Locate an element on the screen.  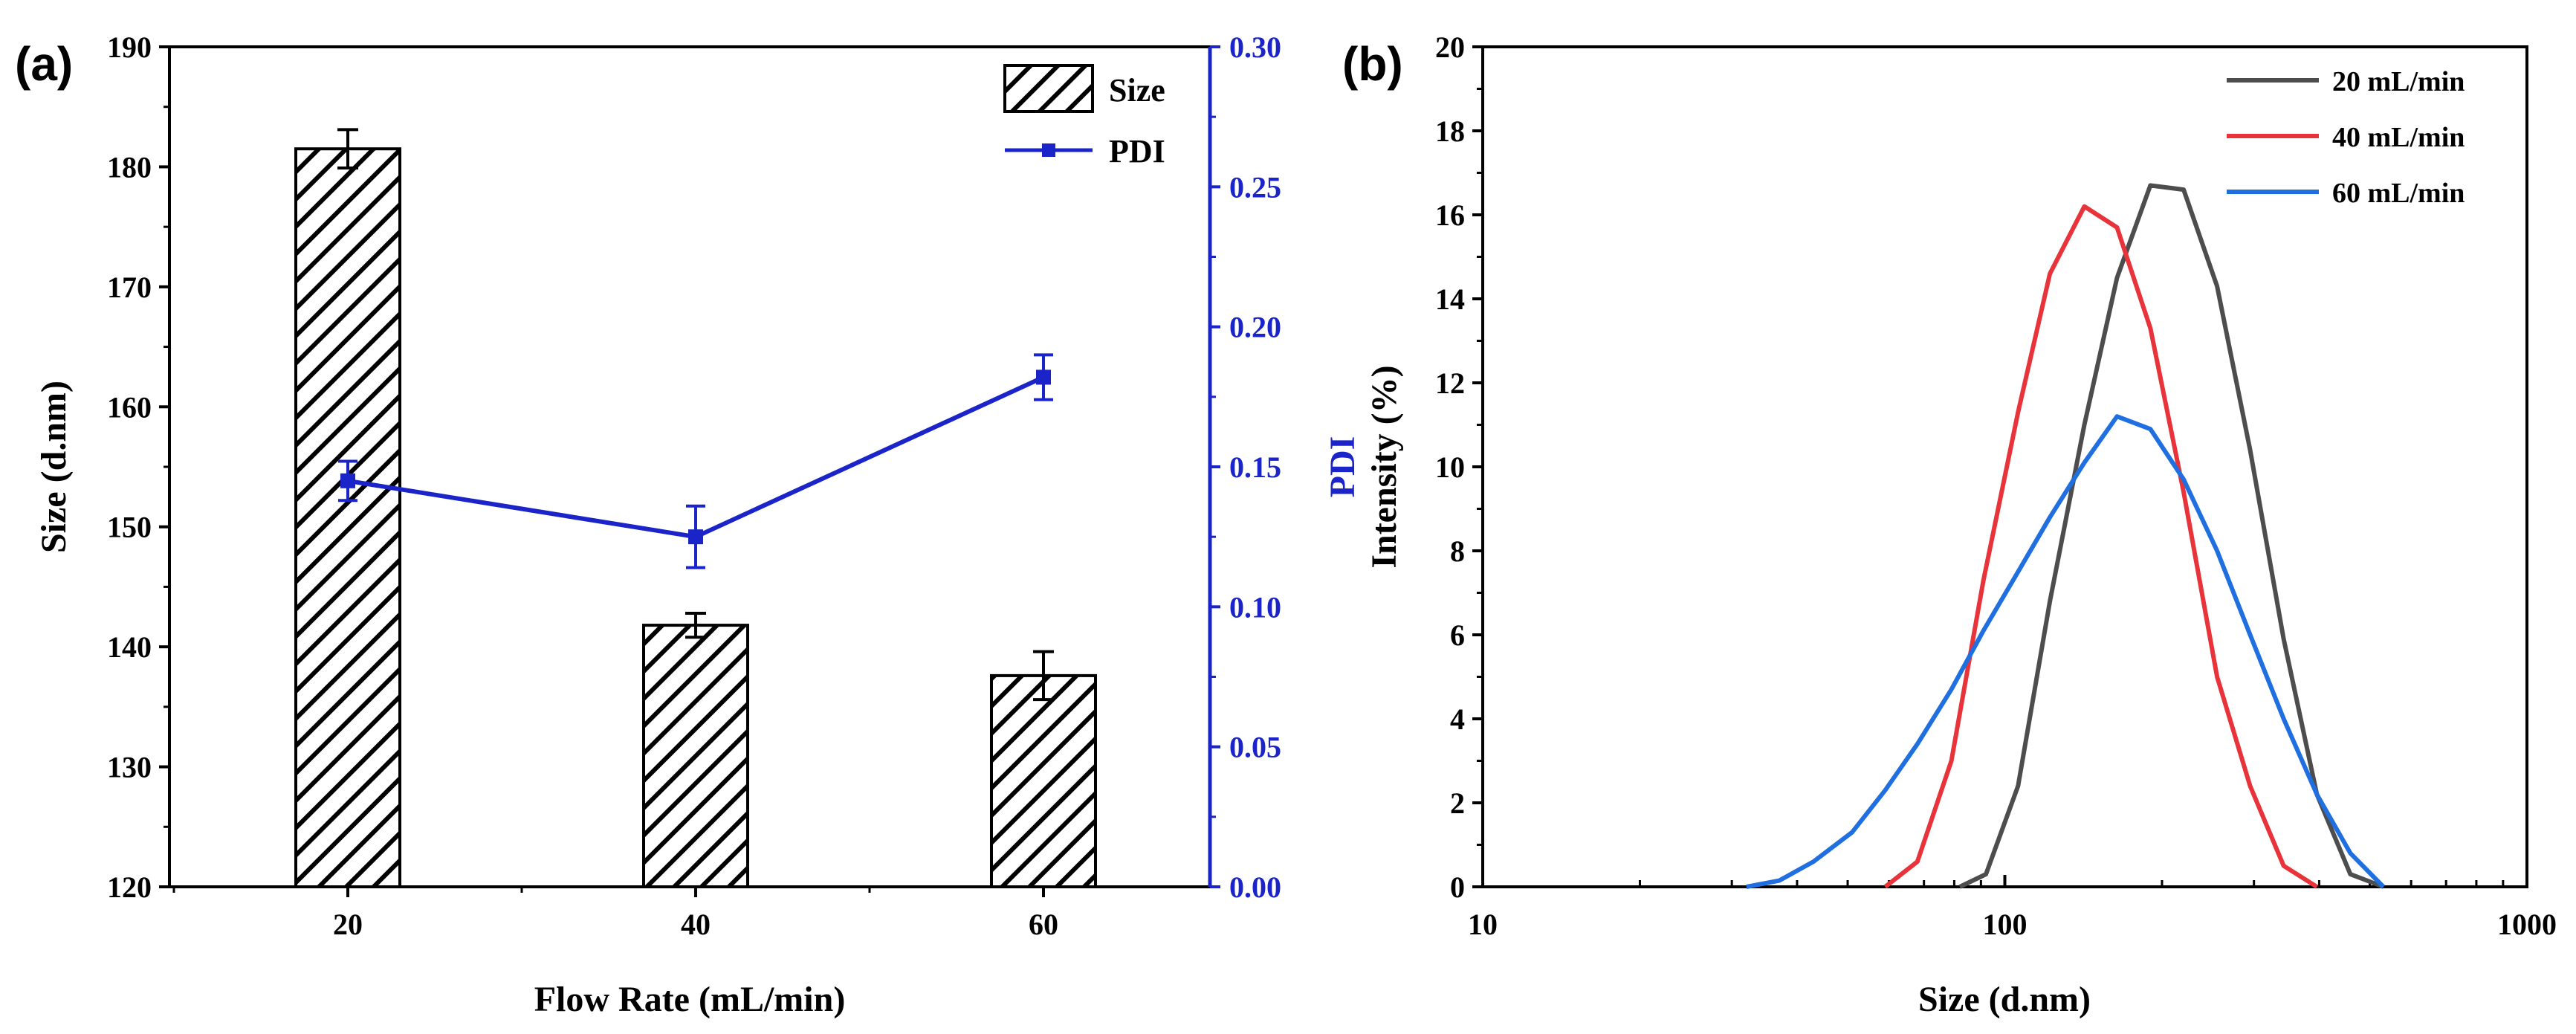
y2-tick-label: 0.15 is located at coordinates (1255, 467).